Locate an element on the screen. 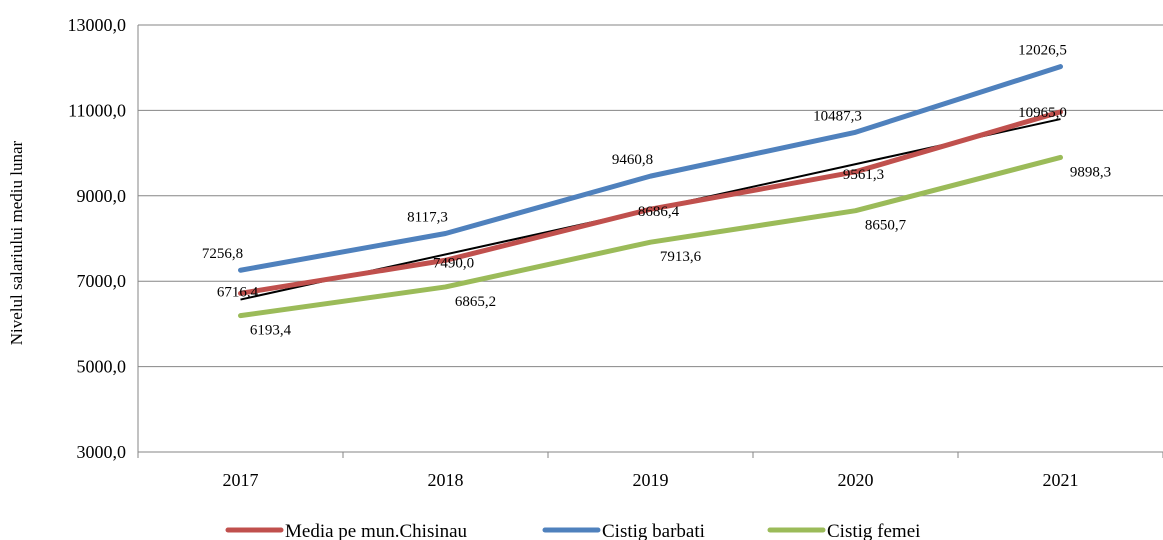 This screenshot has width=1163, height=540. y-axis-label: Nivelul salariului mediu lunar is located at coordinates (16, 242).